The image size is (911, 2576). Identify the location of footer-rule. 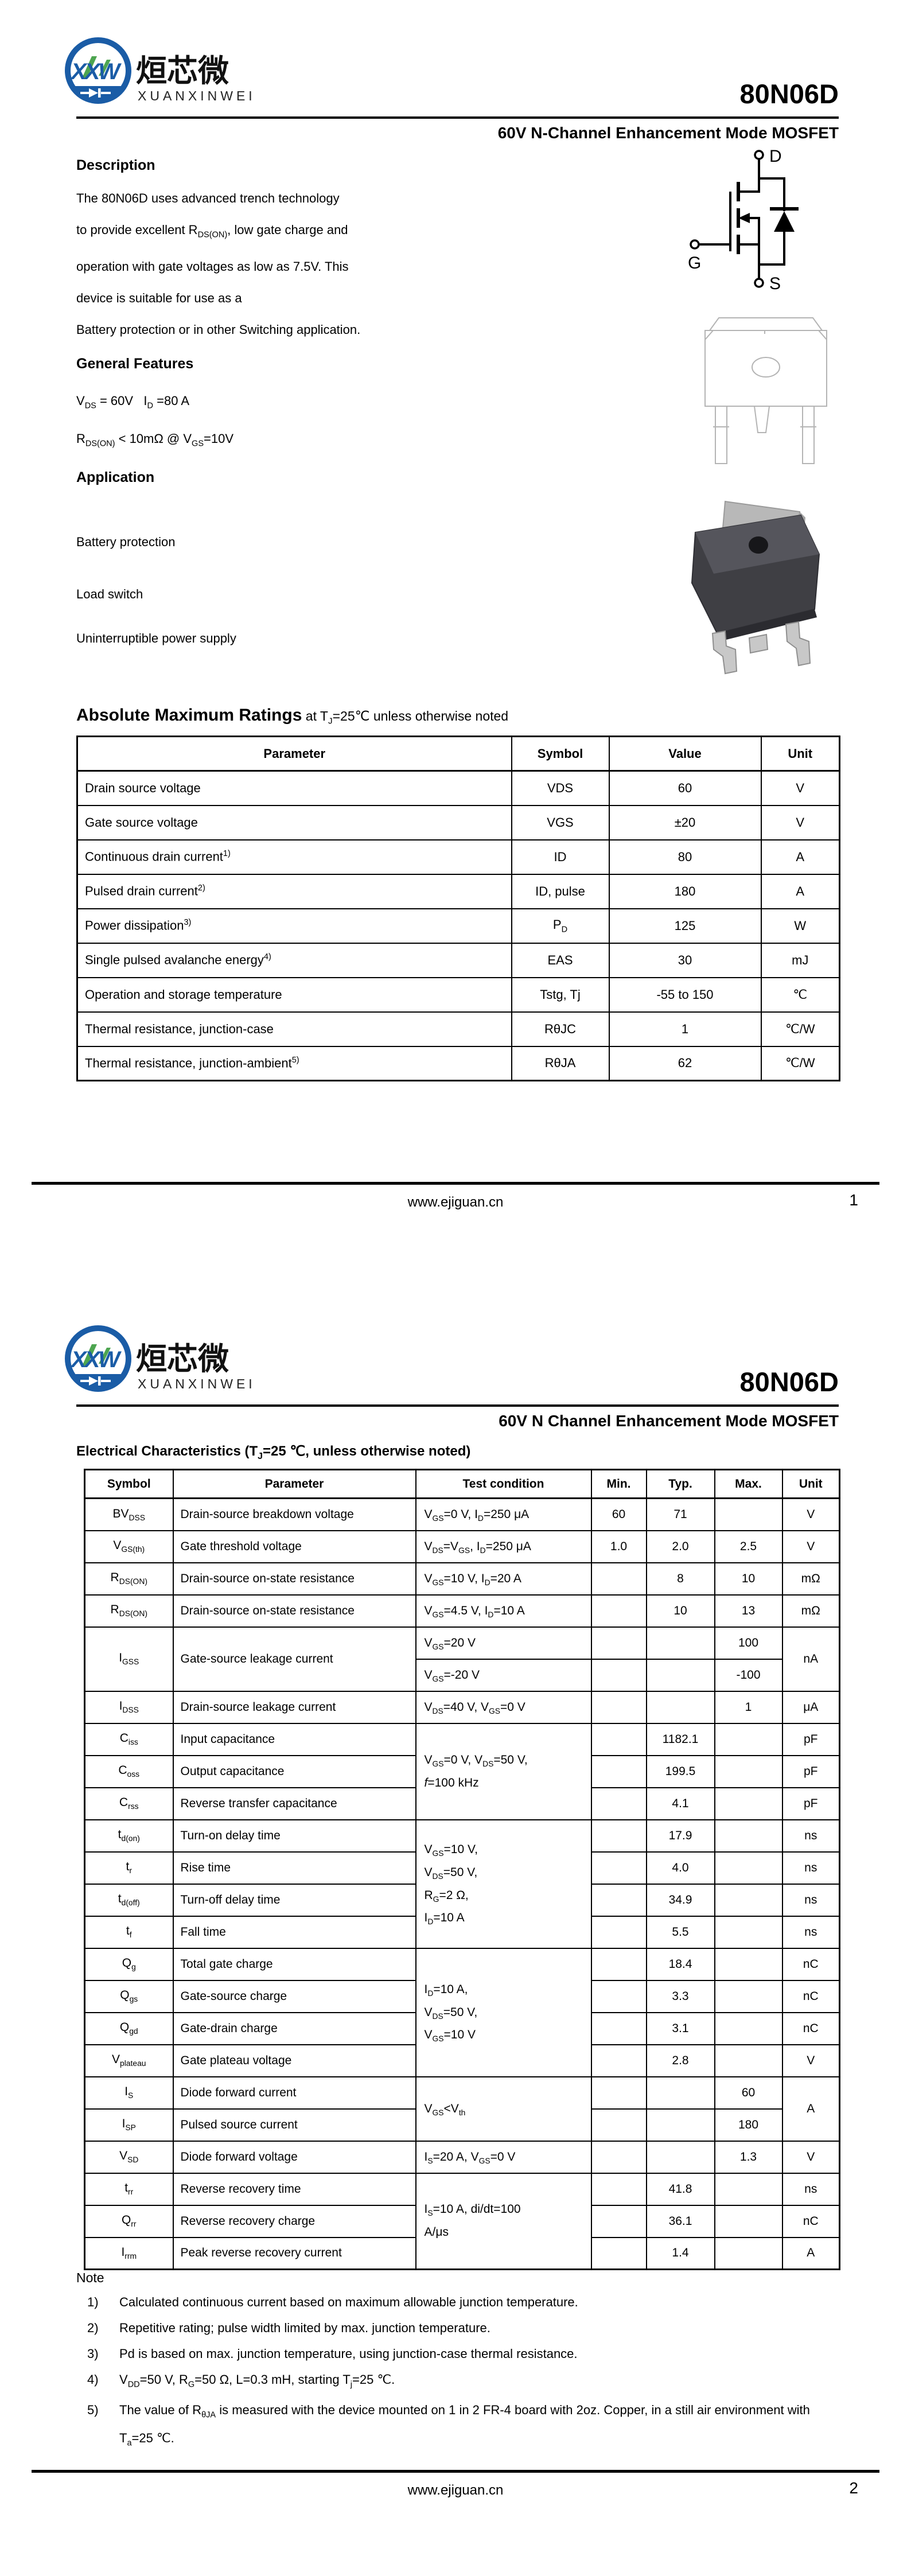
(455, 2471).